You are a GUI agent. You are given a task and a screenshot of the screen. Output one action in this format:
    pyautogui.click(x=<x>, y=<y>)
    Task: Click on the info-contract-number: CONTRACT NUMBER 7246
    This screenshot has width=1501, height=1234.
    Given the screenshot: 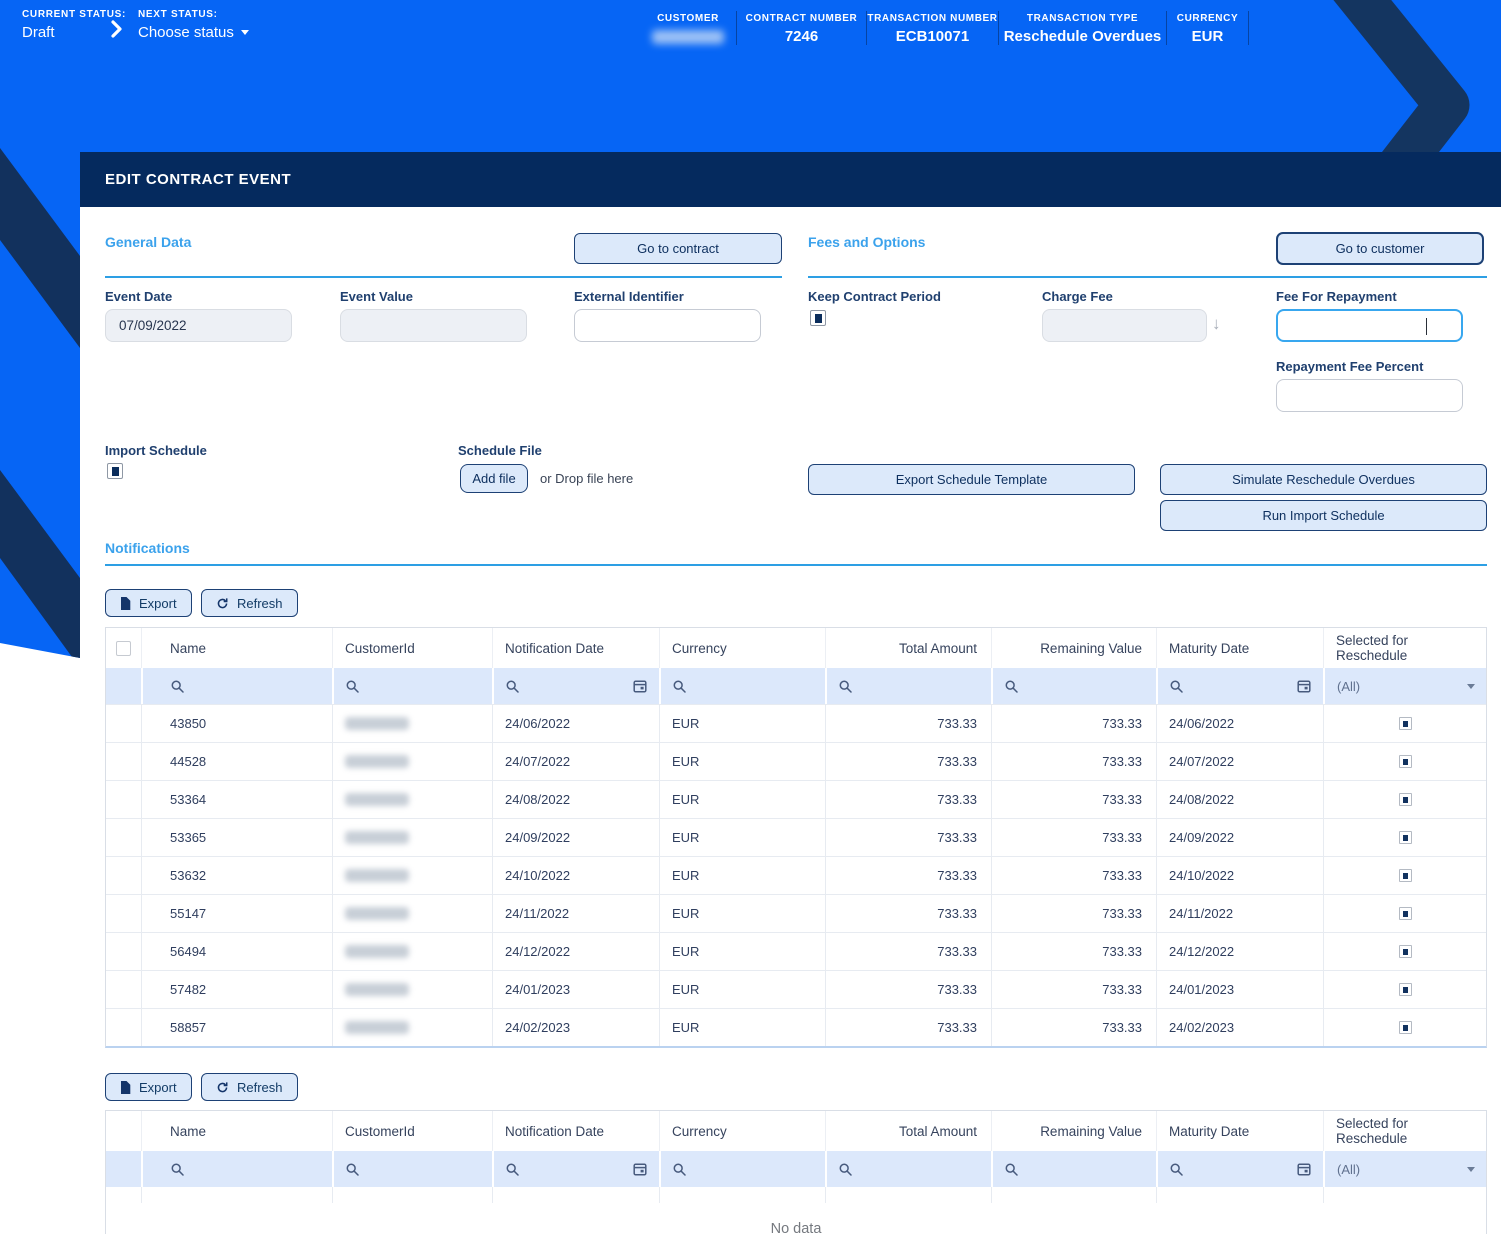 What is the action you would take?
    pyautogui.click(x=802, y=28)
    